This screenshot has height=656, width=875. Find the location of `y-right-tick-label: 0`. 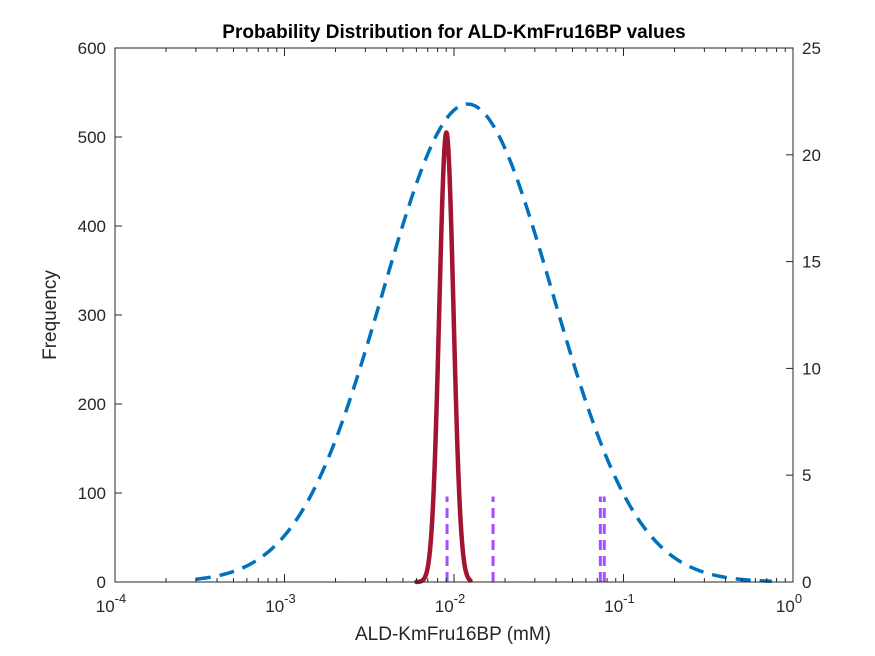

y-right-tick-label: 0 is located at coordinates (806, 582).